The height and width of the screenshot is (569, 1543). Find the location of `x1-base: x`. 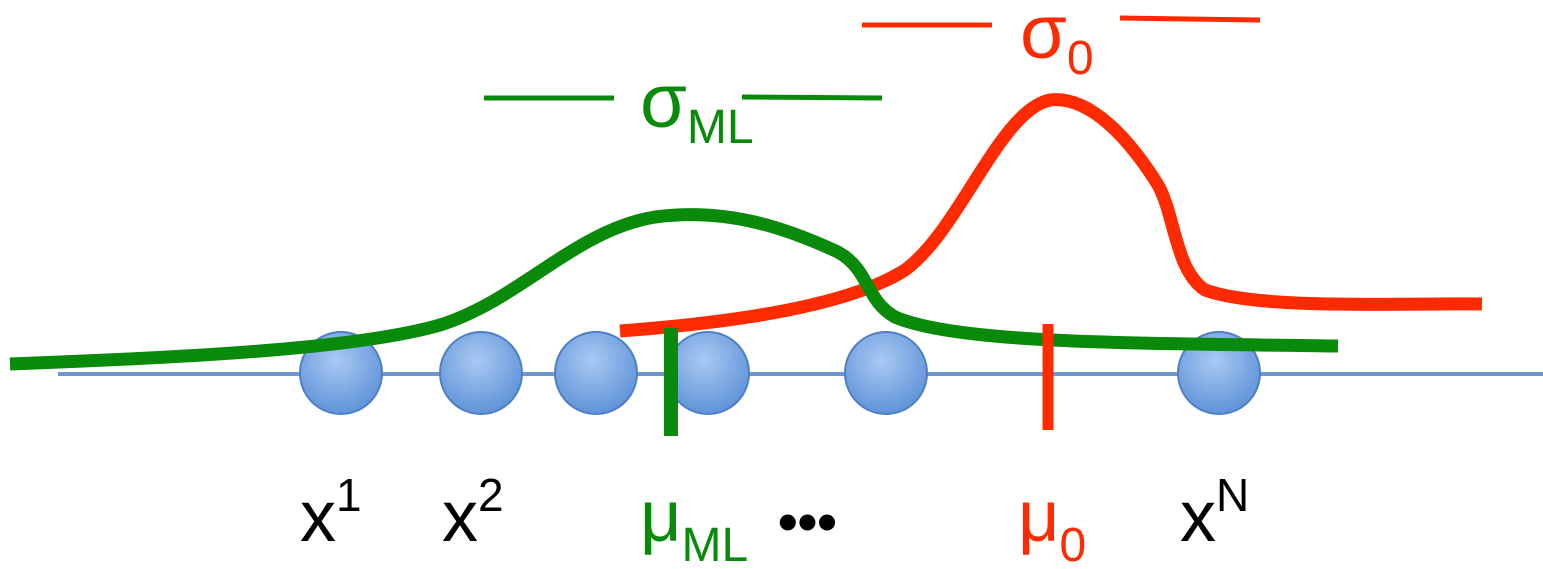

x1-base: x is located at coordinates (318, 517).